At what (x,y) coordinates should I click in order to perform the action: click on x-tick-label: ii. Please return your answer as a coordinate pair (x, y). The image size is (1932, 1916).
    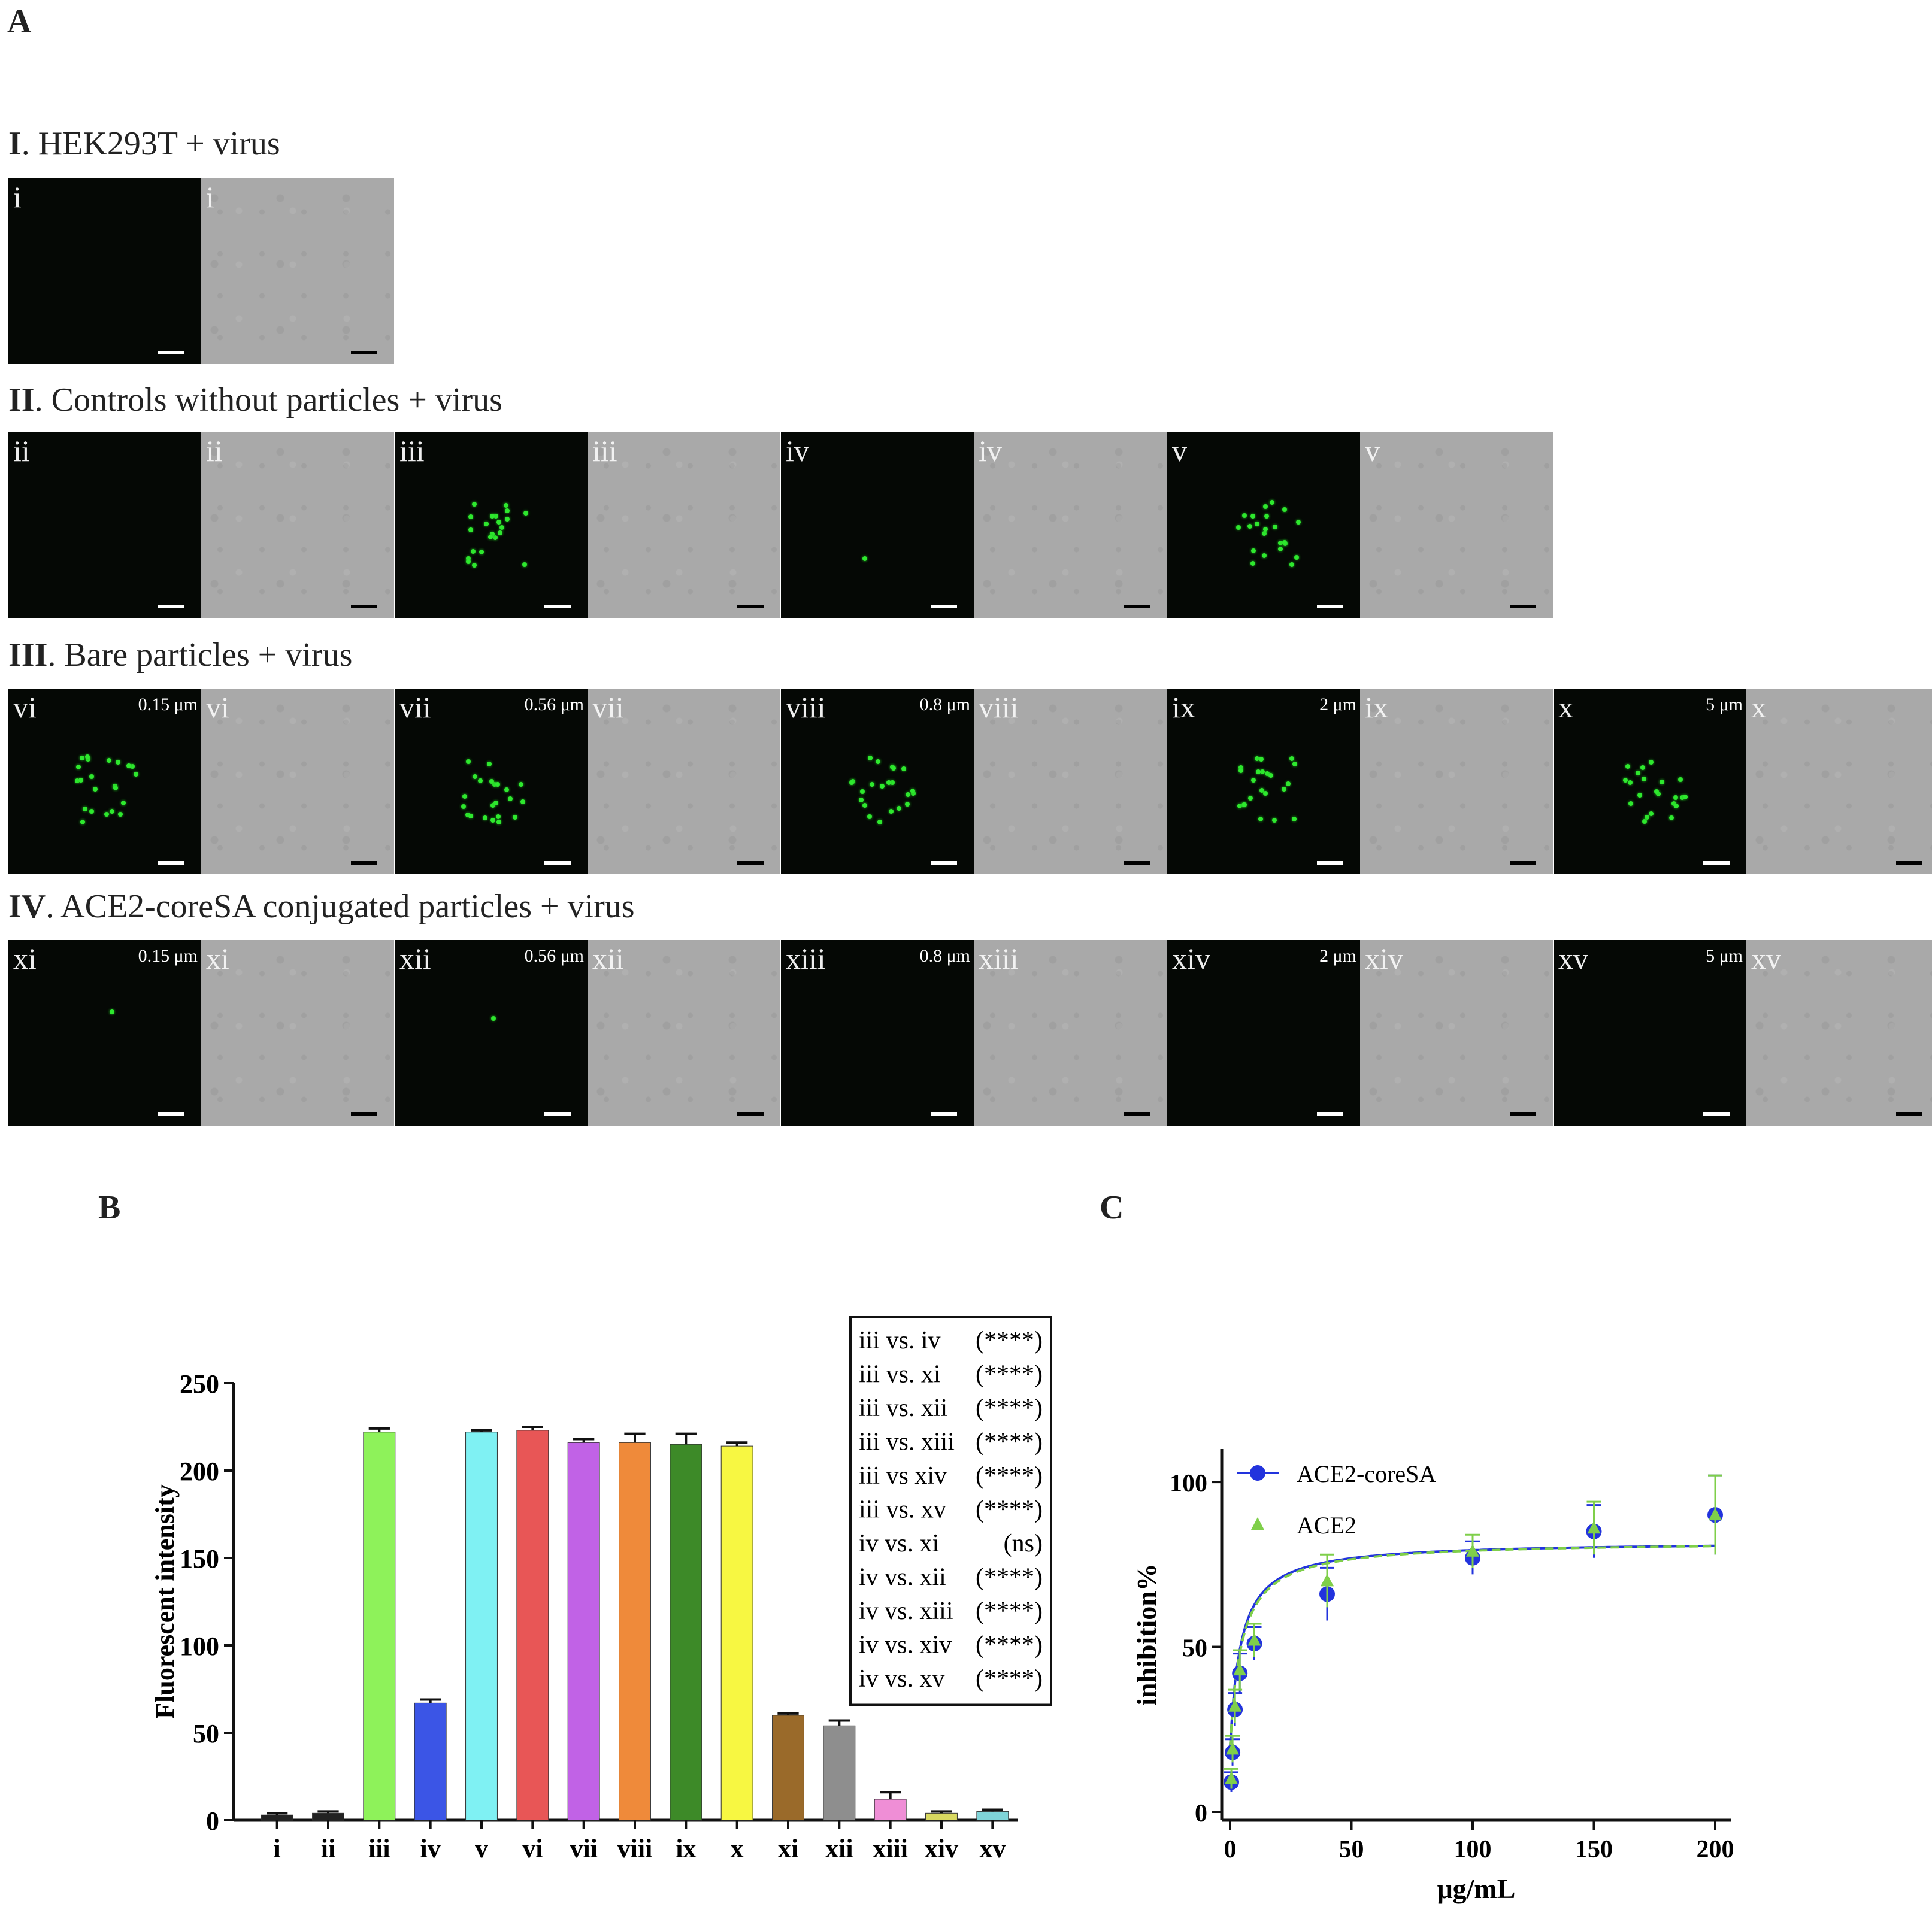
    Looking at the image, I should click on (328, 1848).